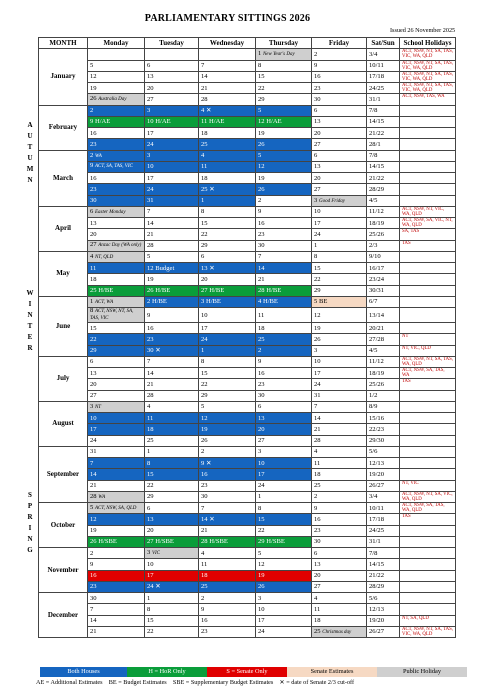  Describe the element at coordinates (30, 348) in the screenshot. I see `season-labels: A U T U M N W I N T E R S P R I N G` at that location.